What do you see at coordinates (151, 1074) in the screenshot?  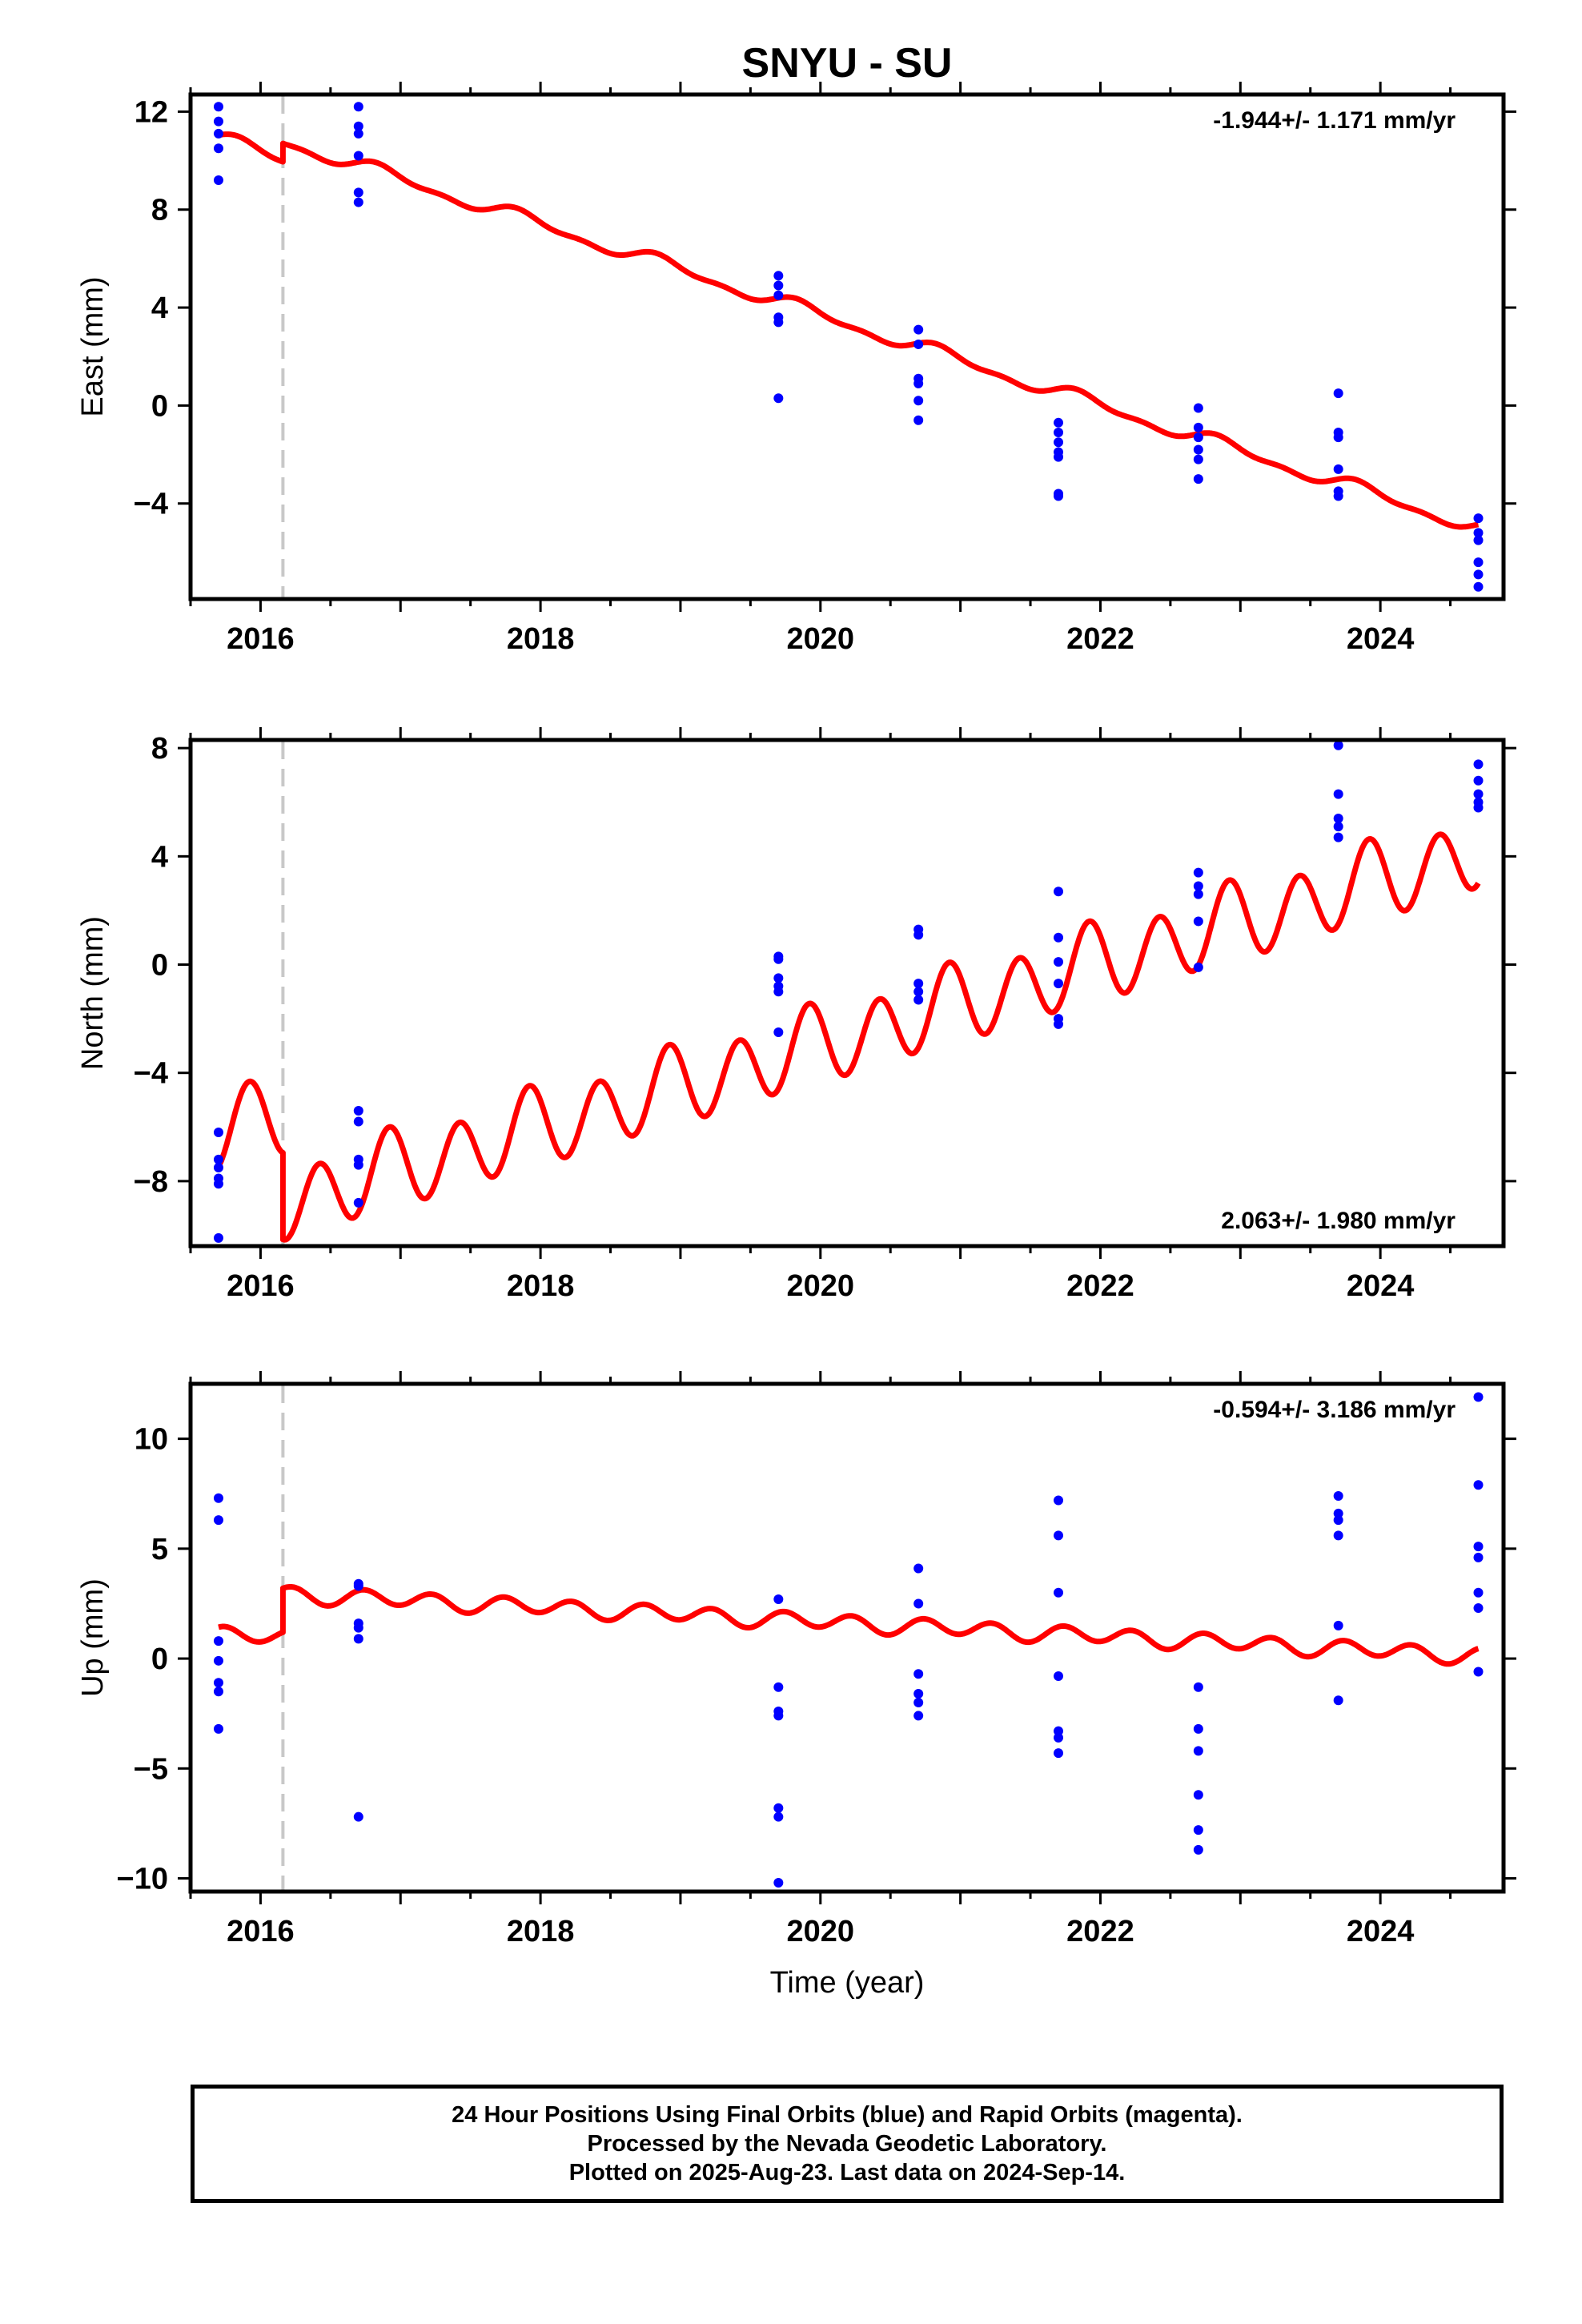 I see `north-y-tick-label: −4` at bounding box center [151, 1074].